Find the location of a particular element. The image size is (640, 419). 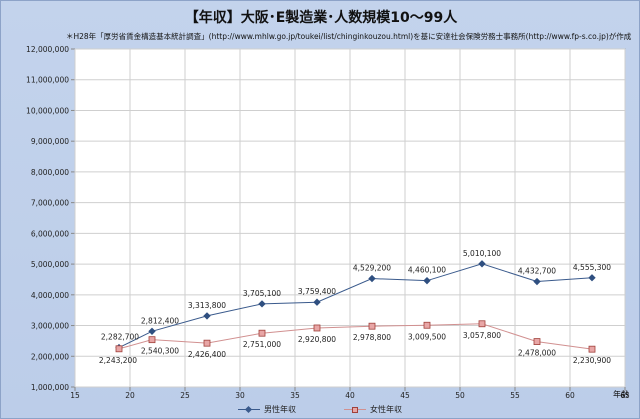

legend-label-female: 女性年収 is located at coordinates (386, 409).